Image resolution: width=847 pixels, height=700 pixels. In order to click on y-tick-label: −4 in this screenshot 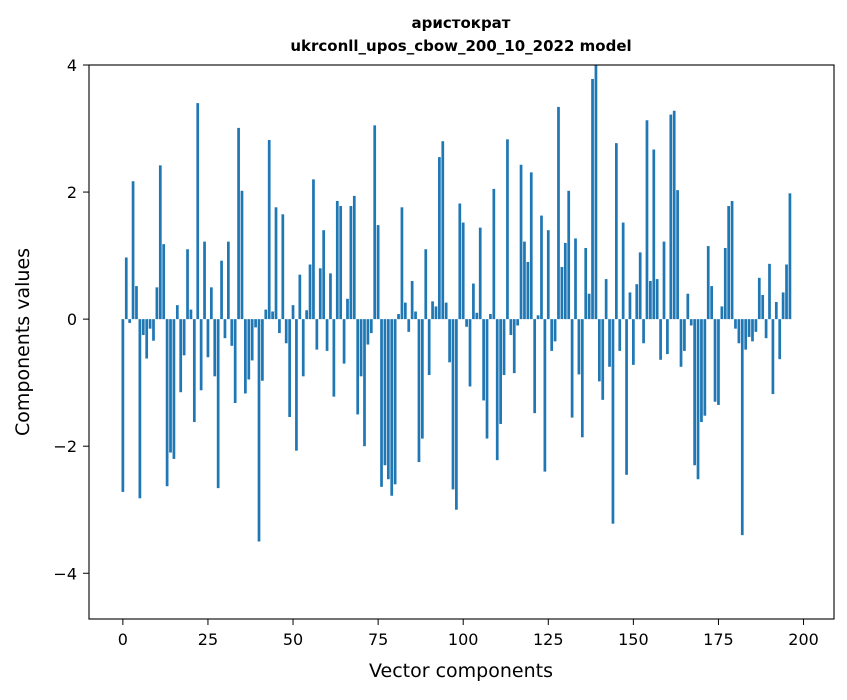, I will do `click(65, 573)`.